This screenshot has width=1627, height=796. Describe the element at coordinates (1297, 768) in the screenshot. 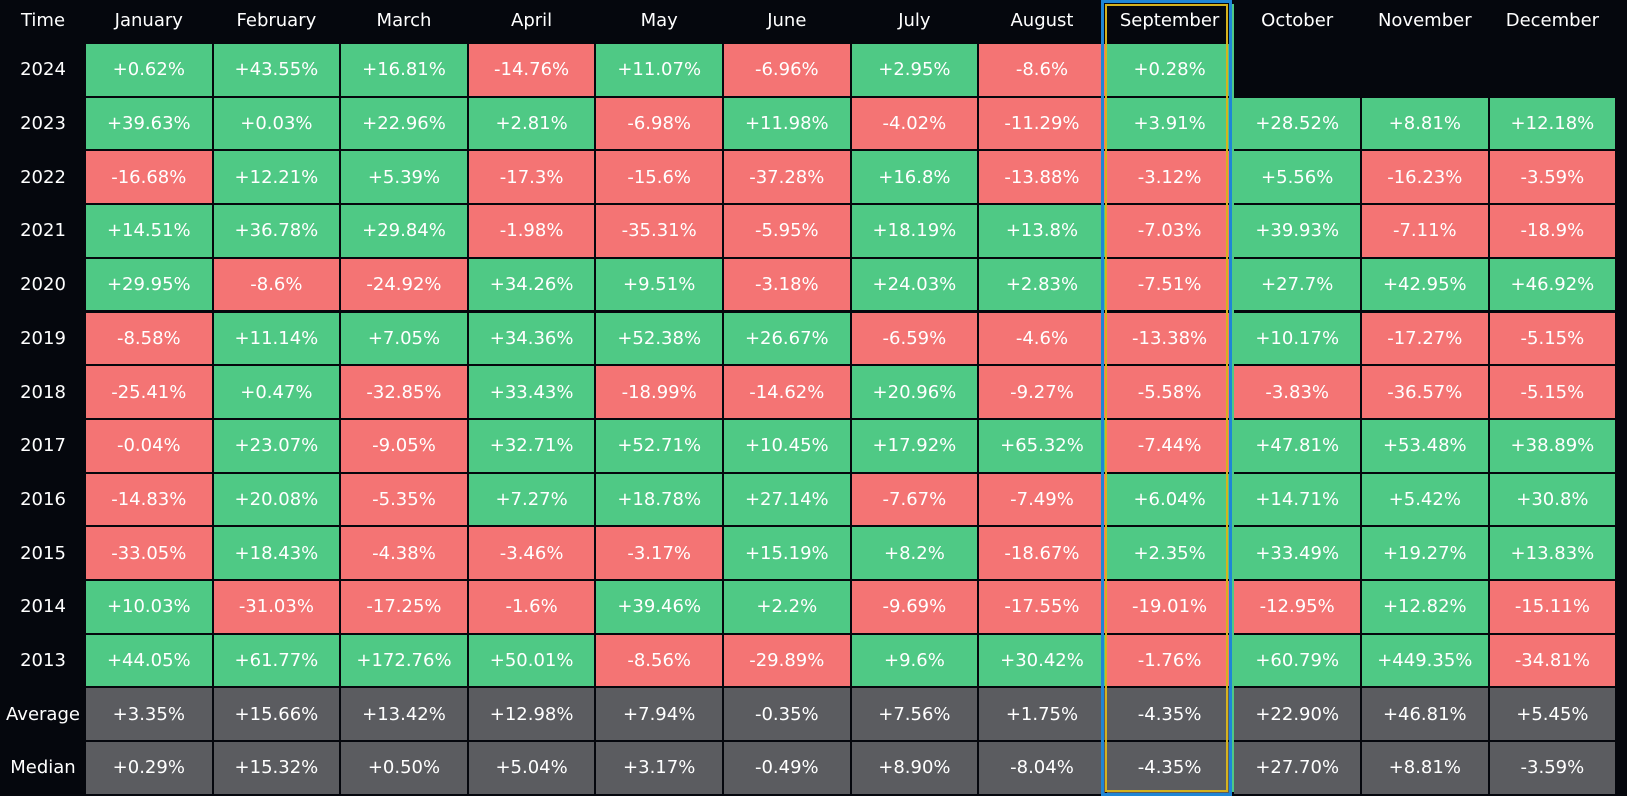

I see `cell-median-october: +27.70%` at that location.